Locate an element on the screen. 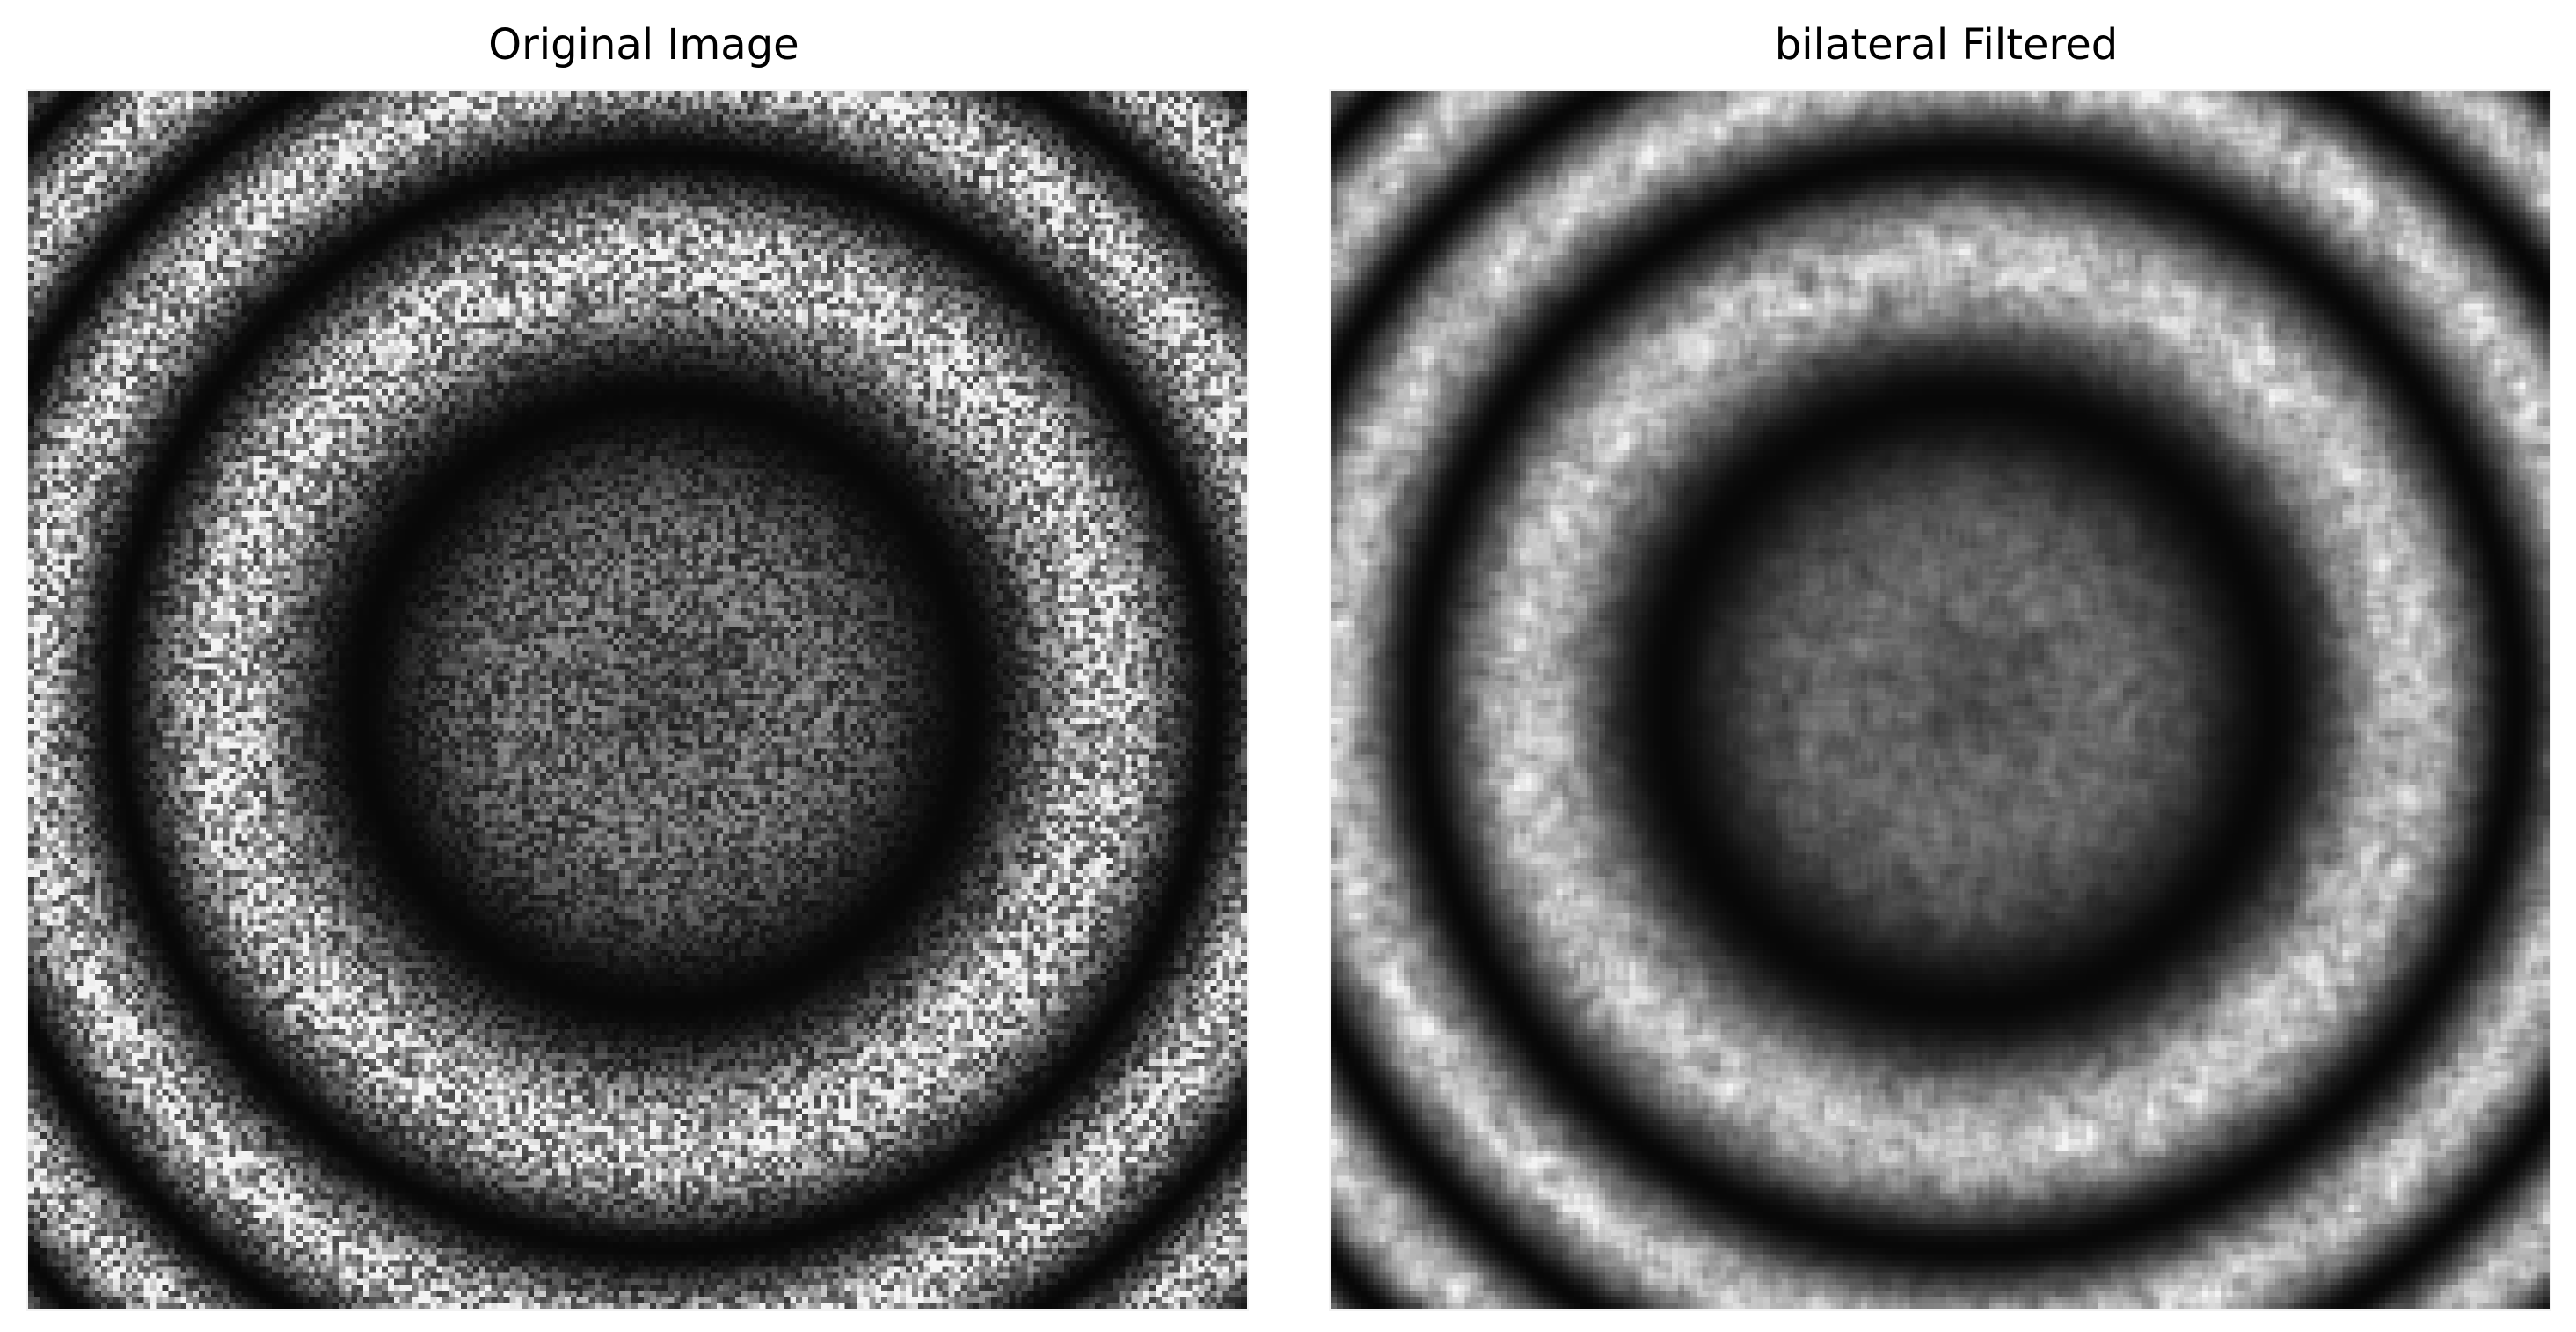  panel-title-original: Original Image is located at coordinates (643, 44).